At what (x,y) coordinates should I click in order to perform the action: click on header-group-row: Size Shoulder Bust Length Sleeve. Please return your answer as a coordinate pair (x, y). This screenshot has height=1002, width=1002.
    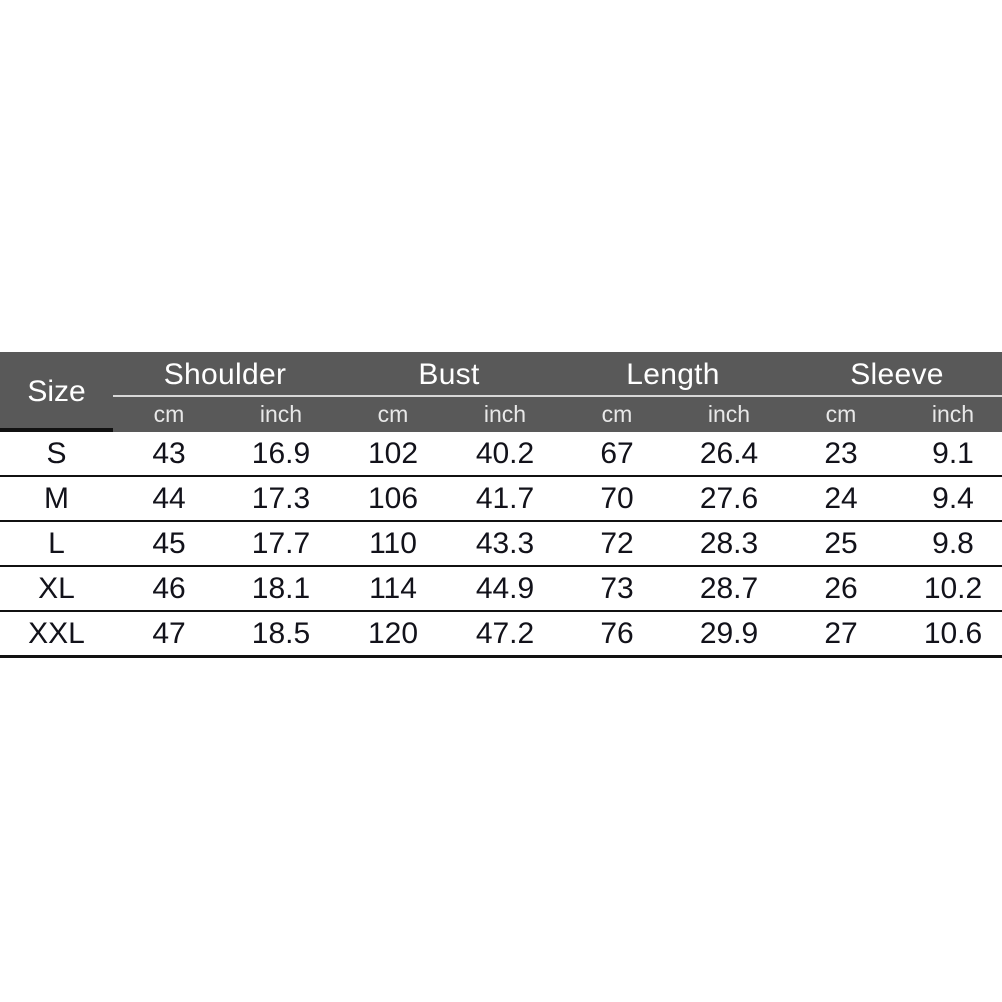
    Looking at the image, I should click on (501, 392).